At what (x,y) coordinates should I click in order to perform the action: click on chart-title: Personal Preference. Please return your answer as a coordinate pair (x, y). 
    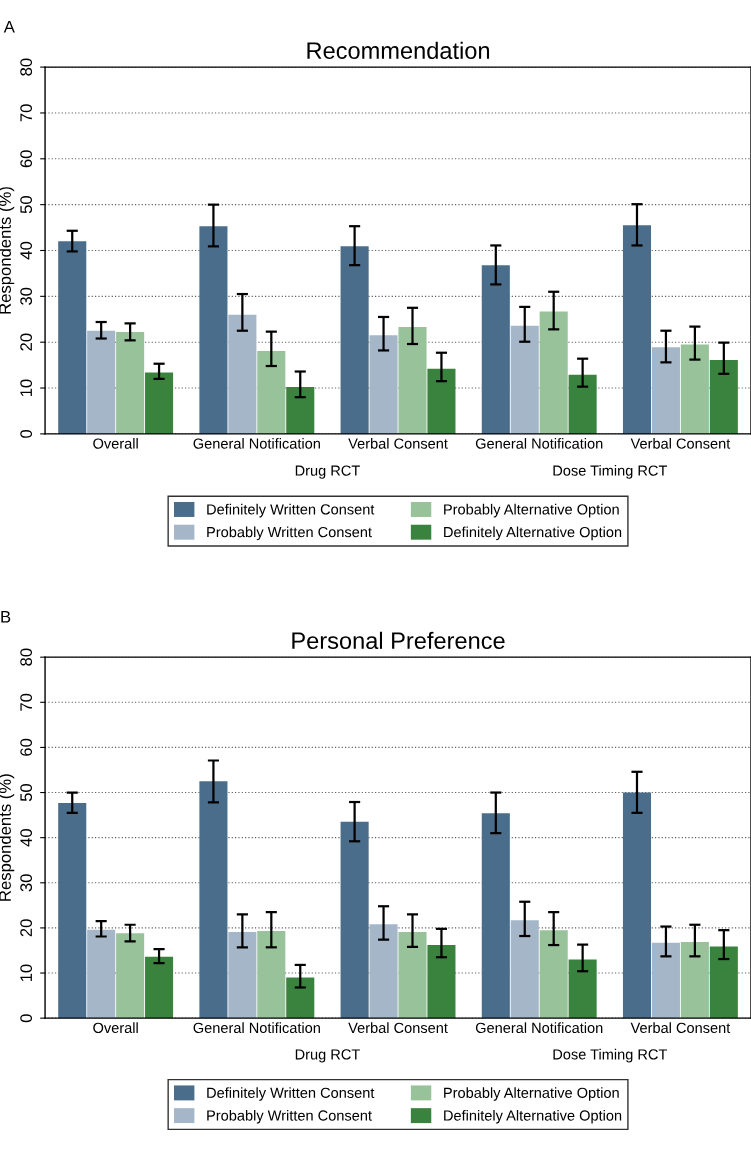
    Looking at the image, I should click on (398, 640).